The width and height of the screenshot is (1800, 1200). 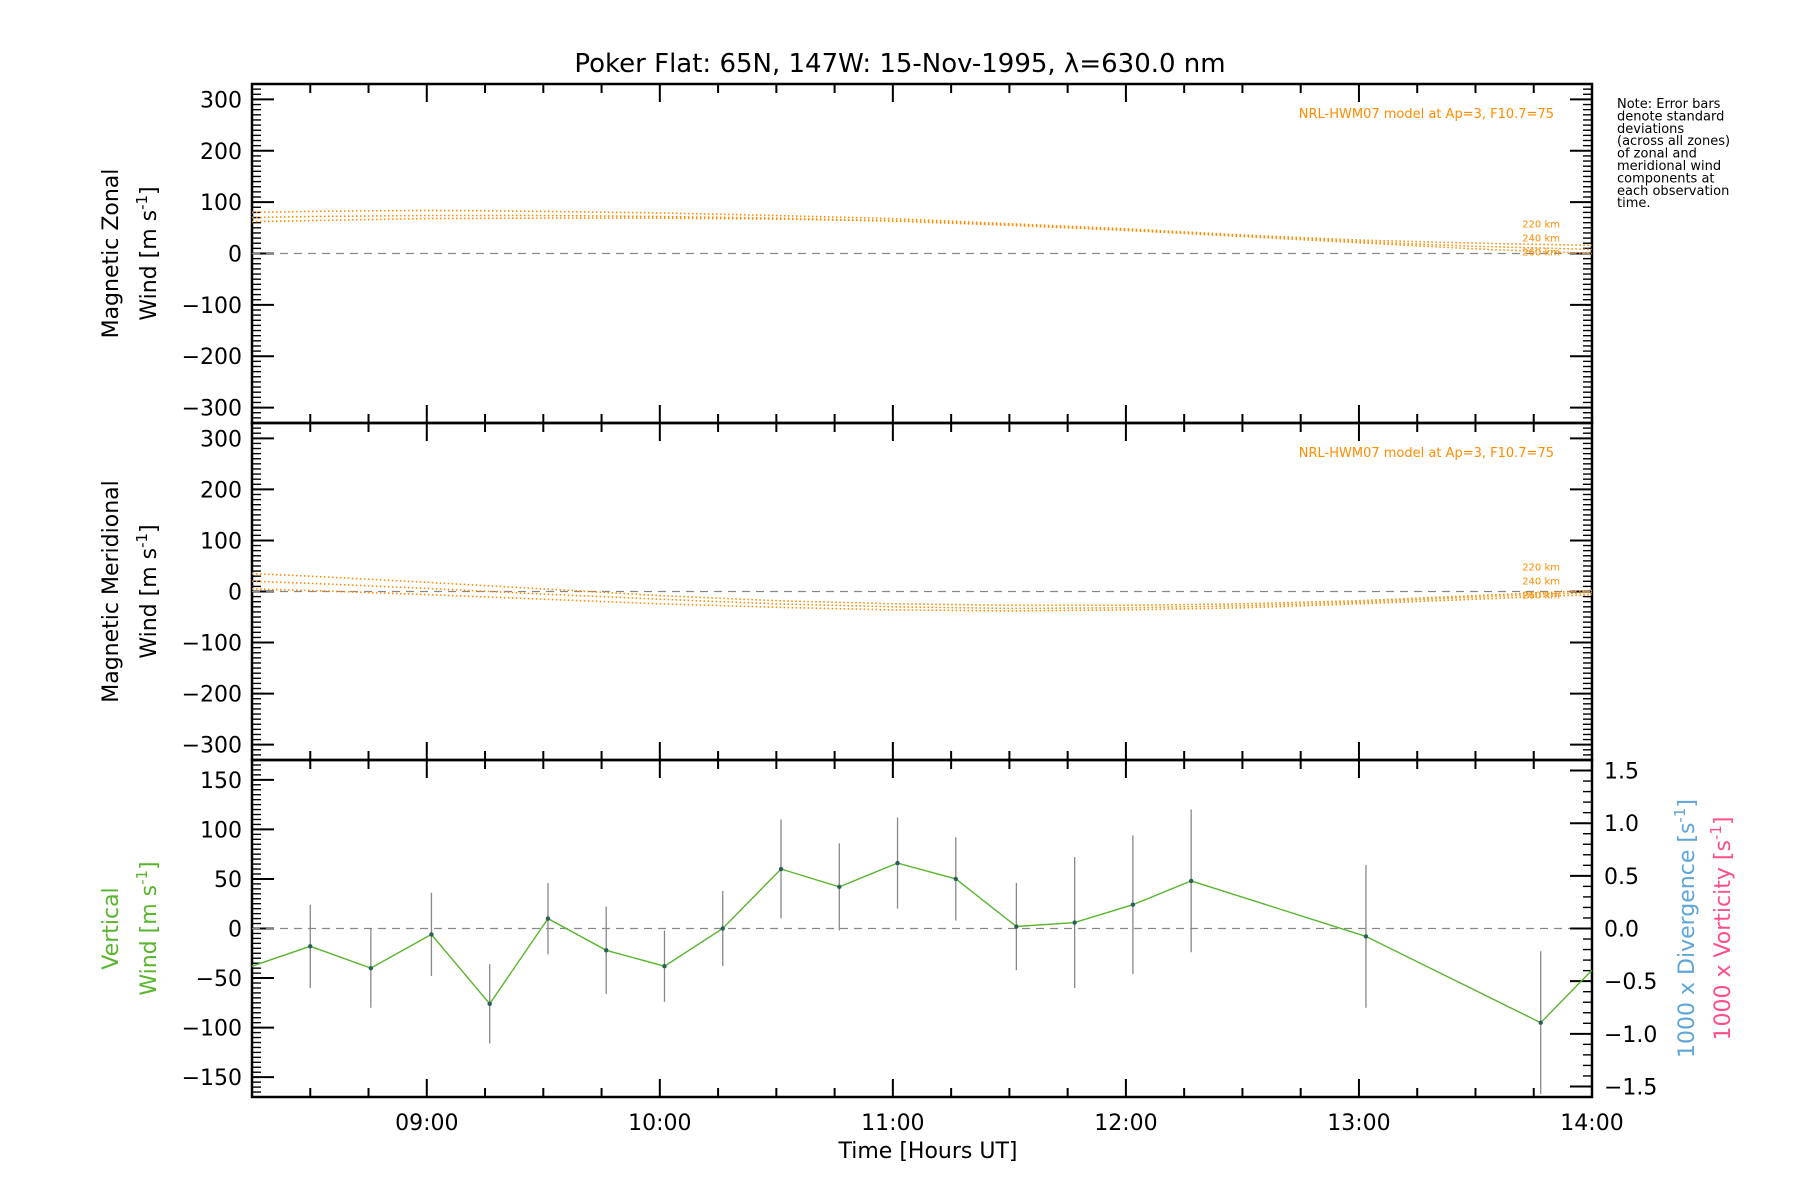 I want to click on vertical-y-axis-label-line2: Wind [m s-1], so click(x=147, y=928).